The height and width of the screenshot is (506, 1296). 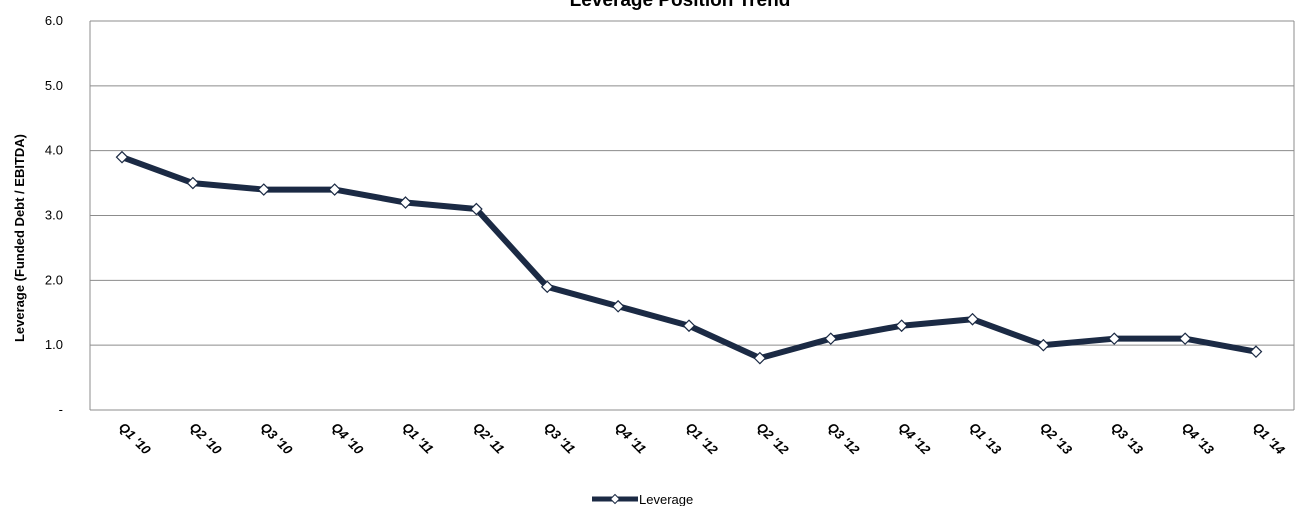 What do you see at coordinates (206, 439) in the screenshot?
I see `x-tick-label: Q2 '10` at bounding box center [206, 439].